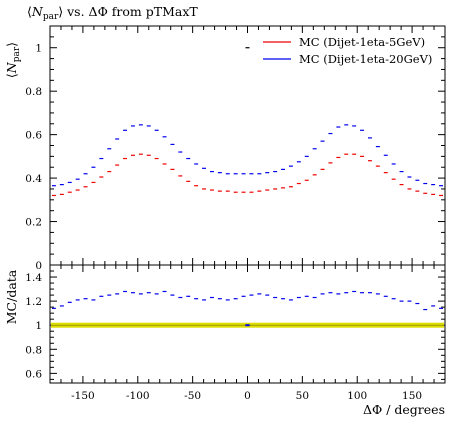 The image size is (461, 426). What do you see at coordinates (302, 396) in the screenshot?
I see `x-tick-label: 50` at bounding box center [302, 396].